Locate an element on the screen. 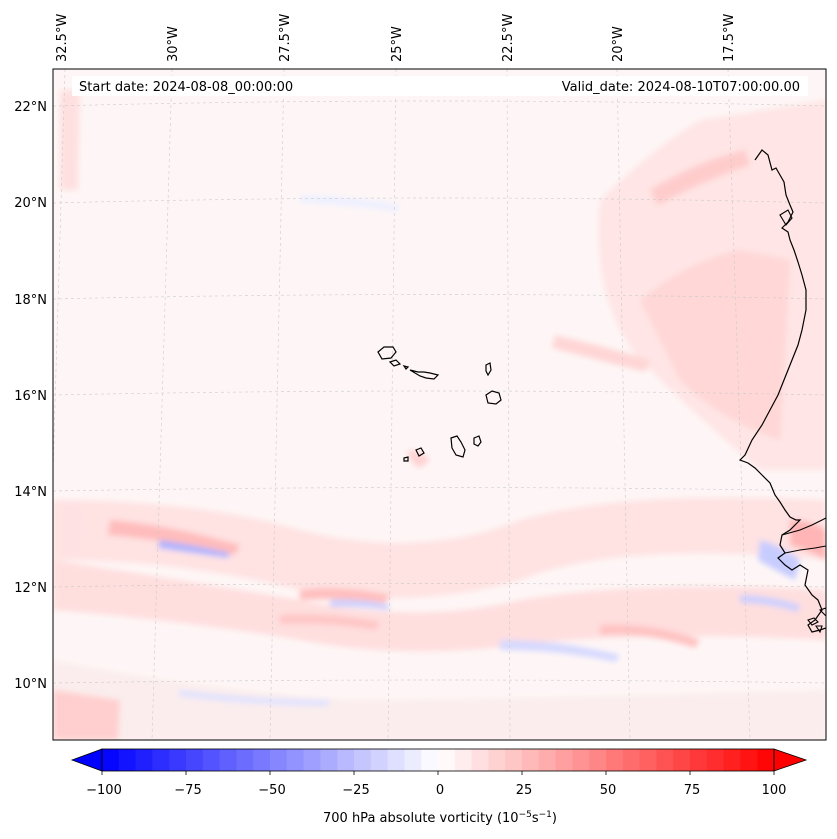  island-sao-vicente is located at coordinates (395, 363).